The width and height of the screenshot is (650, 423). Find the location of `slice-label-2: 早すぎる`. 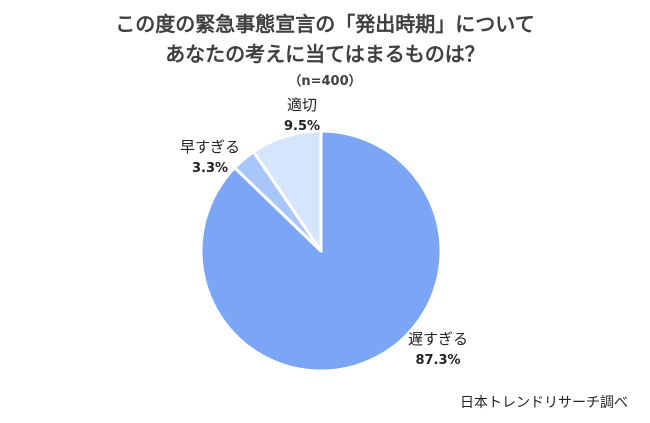

slice-label-2: 早すぎる is located at coordinates (210, 147).